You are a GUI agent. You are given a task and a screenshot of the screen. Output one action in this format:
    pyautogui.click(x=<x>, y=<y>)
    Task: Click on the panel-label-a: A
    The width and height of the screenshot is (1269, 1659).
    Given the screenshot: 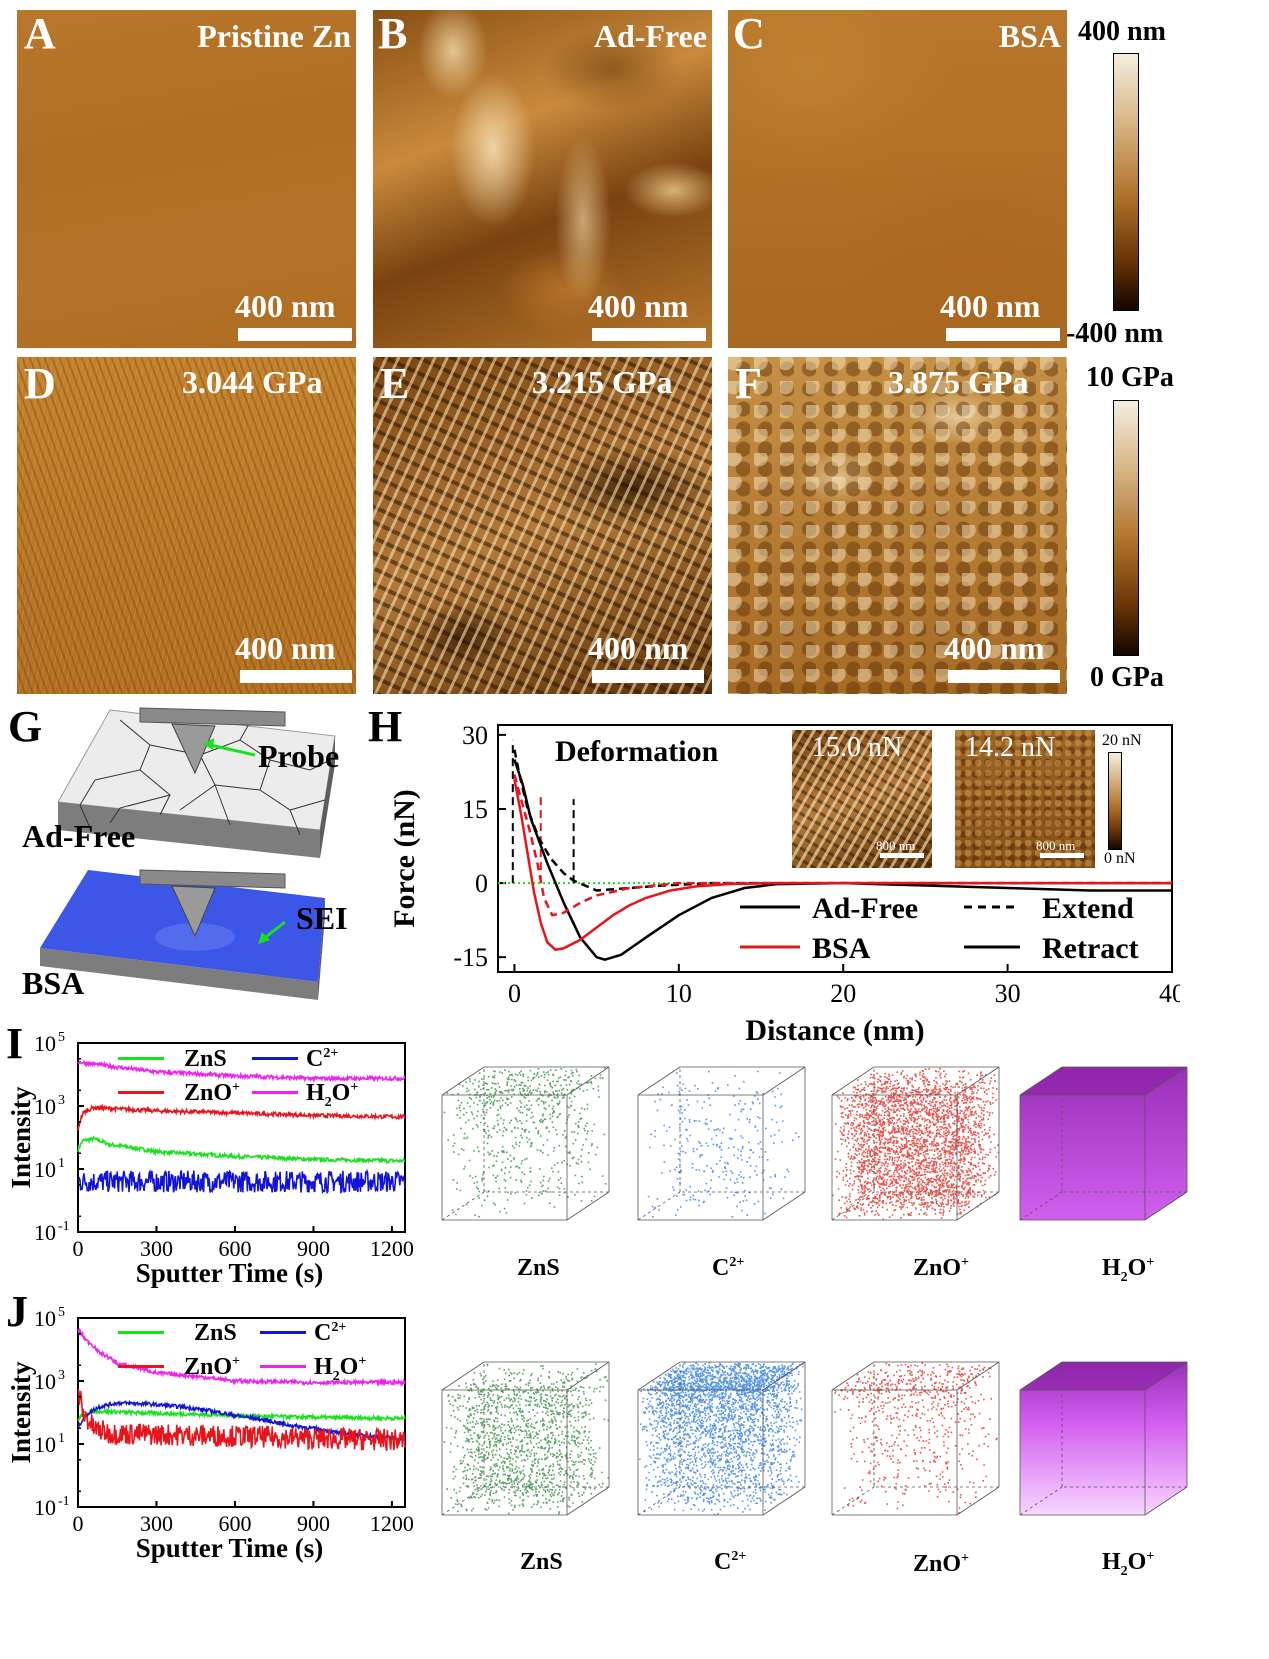 What is the action you would take?
    pyautogui.click(x=40, y=33)
    